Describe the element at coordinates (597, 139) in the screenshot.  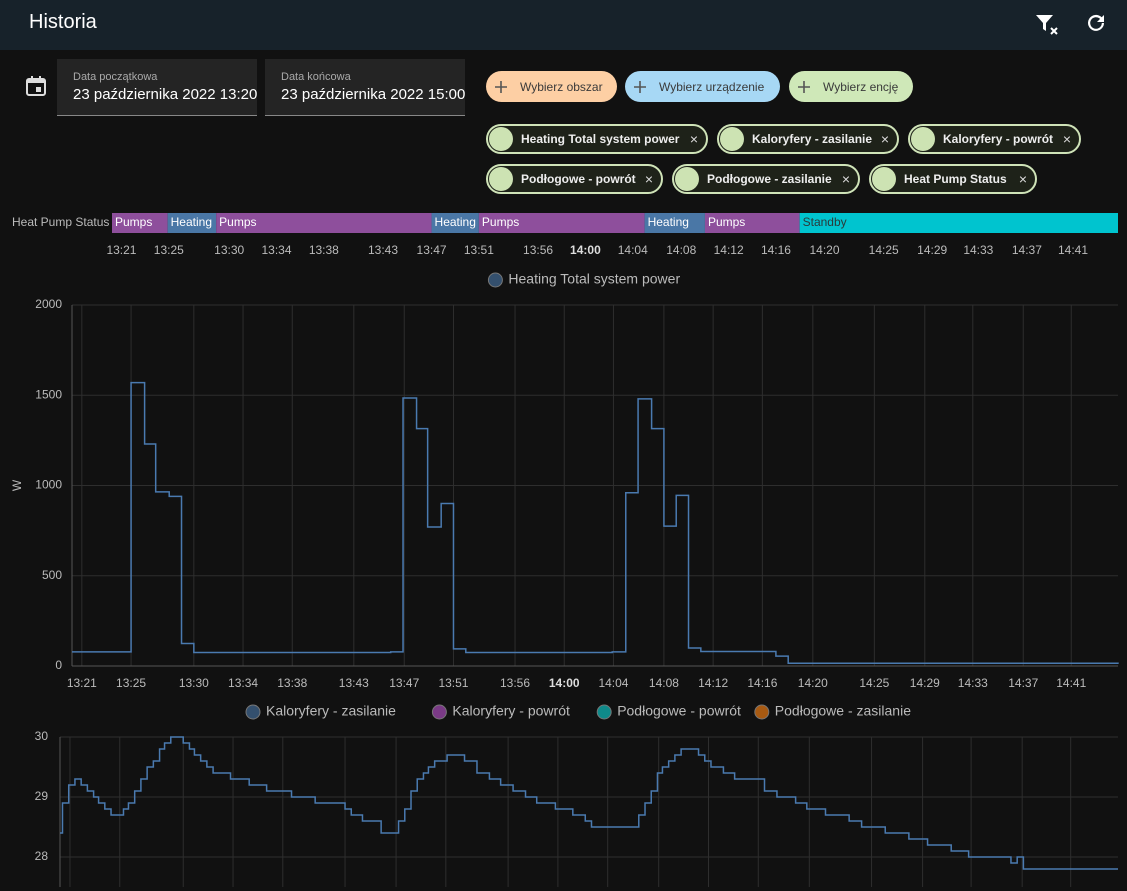
I see `entity-chip: Heating Total system power ×` at that location.